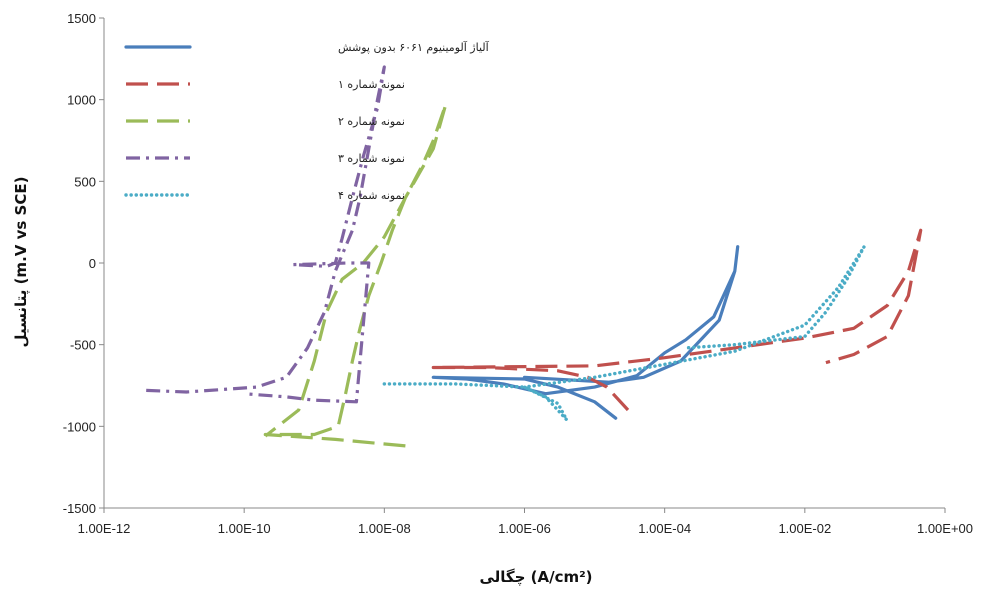  Describe the element at coordinates (244, 528) in the screenshot. I see `x-tick-label: 1.00E-10` at that location.